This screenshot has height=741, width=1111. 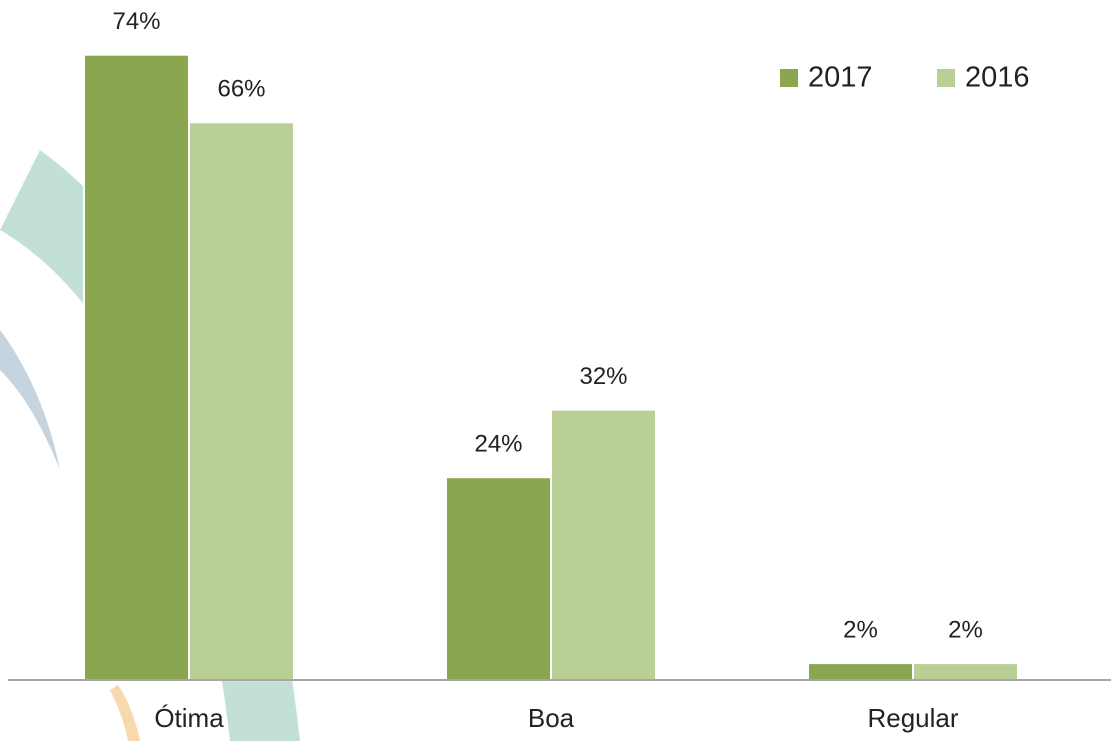 I want to click on legend-label: 2016, so click(x=997, y=78).